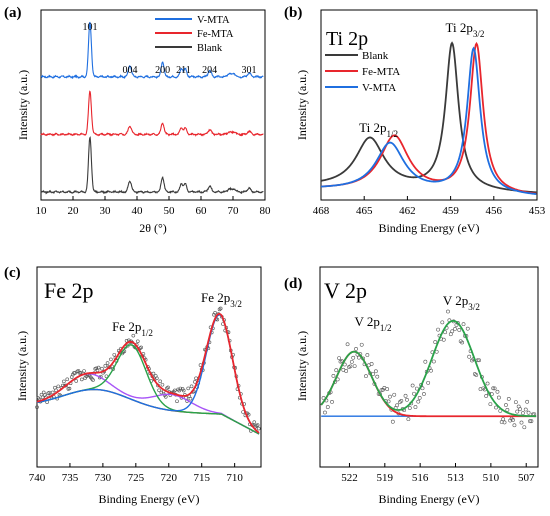  What do you see at coordinates (537, 211) in the screenshot?
I see `ti-x-tick-label: 453` at bounding box center [537, 211].